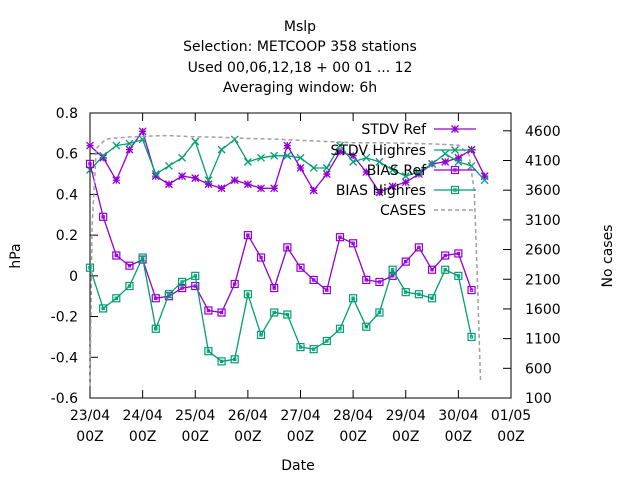  I want to click on legend-entry: STDV Ref, so click(418, 130).